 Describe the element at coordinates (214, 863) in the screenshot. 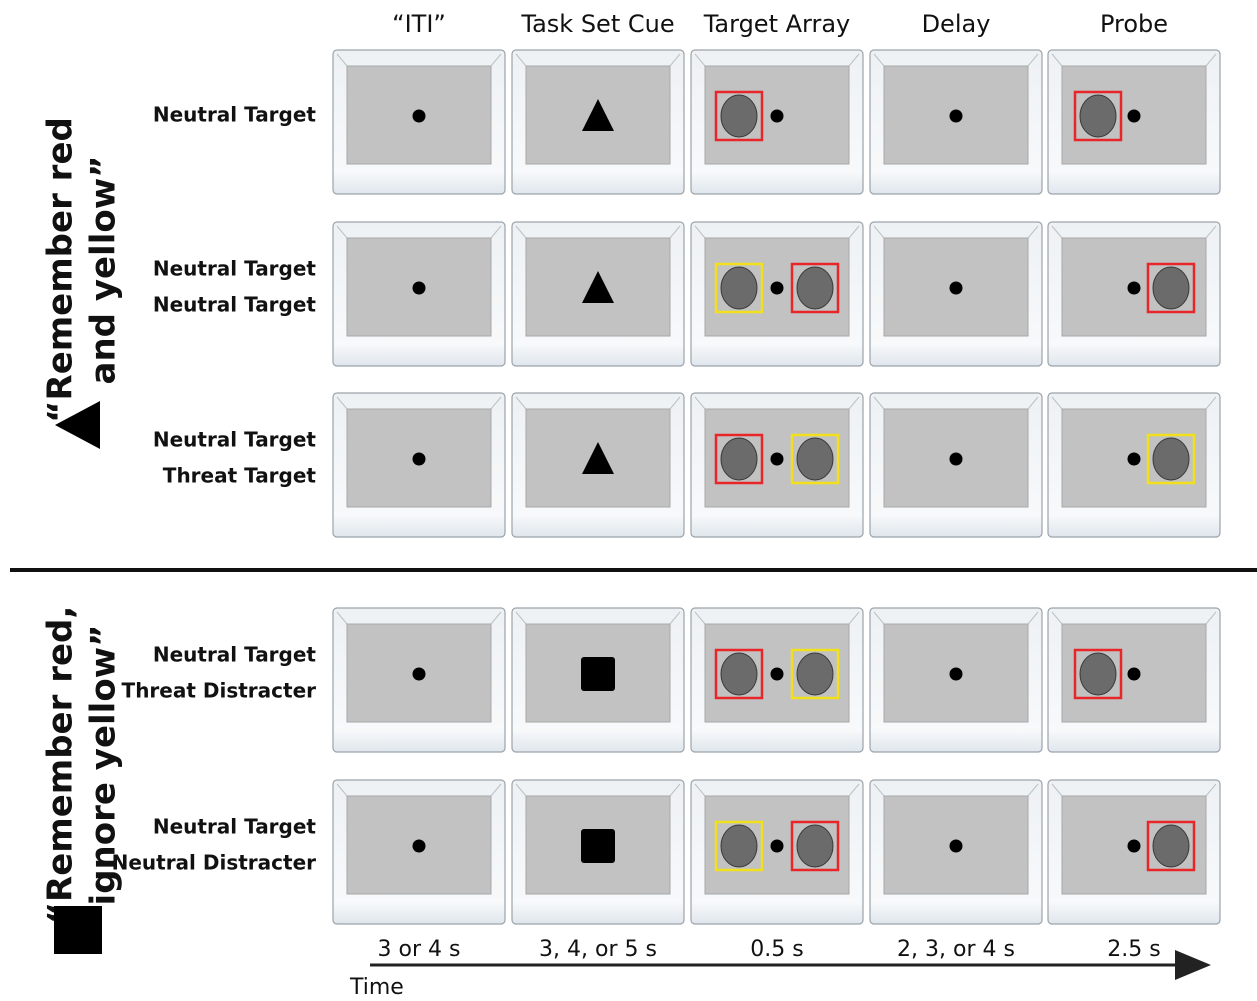

I see `row-label: Neutral Distracter` at that location.